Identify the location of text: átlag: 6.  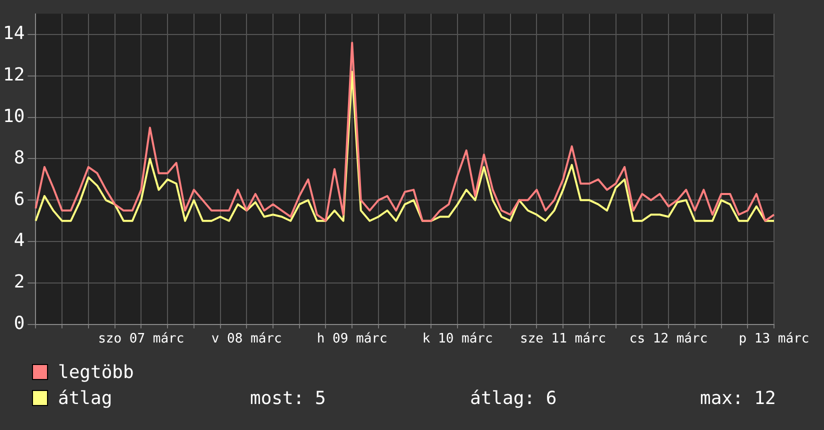
(513, 398).